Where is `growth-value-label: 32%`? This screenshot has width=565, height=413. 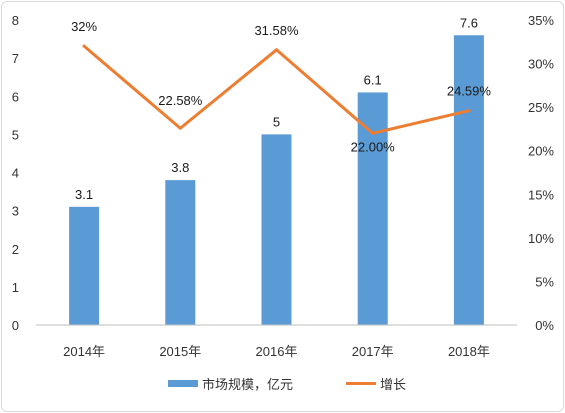
growth-value-label: 32% is located at coordinates (84, 26).